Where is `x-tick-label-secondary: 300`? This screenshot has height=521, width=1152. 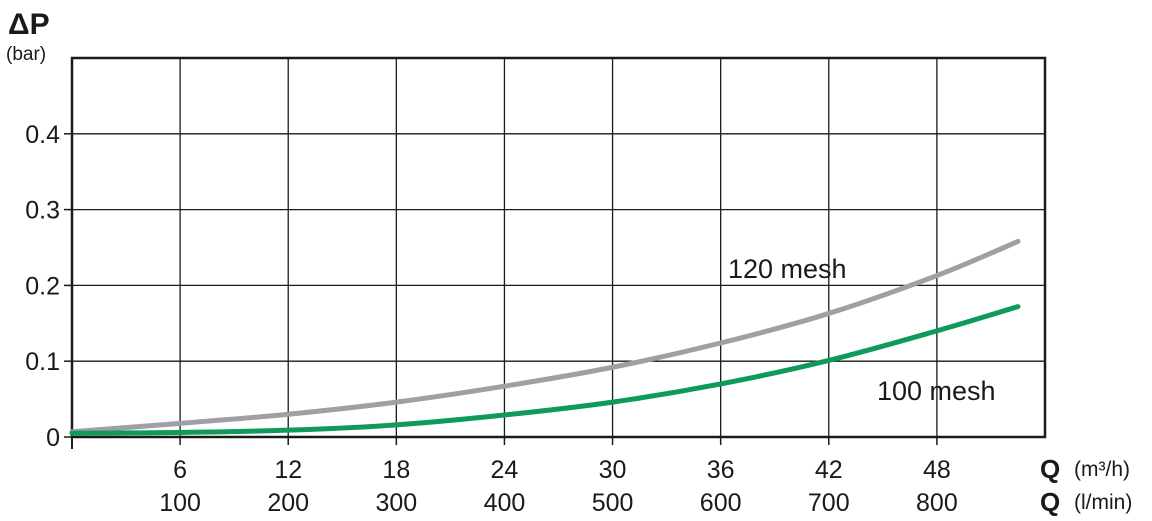
x-tick-label-secondary: 300 is located at coordinates (396, 503).